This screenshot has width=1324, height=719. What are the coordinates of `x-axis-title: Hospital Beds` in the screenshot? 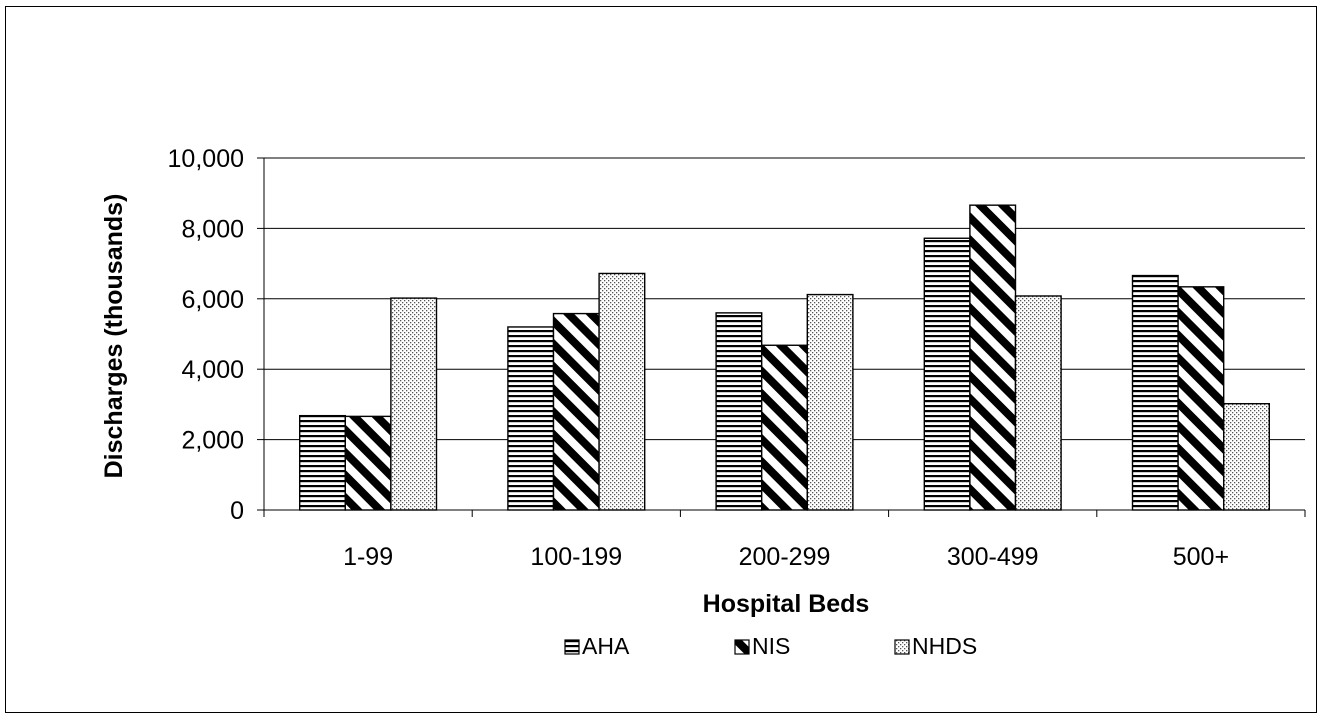 It's located at (786, 604).